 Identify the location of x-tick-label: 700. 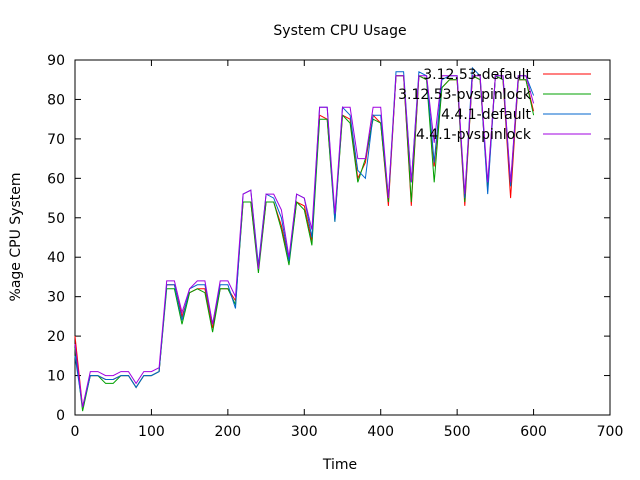
(610, 432).